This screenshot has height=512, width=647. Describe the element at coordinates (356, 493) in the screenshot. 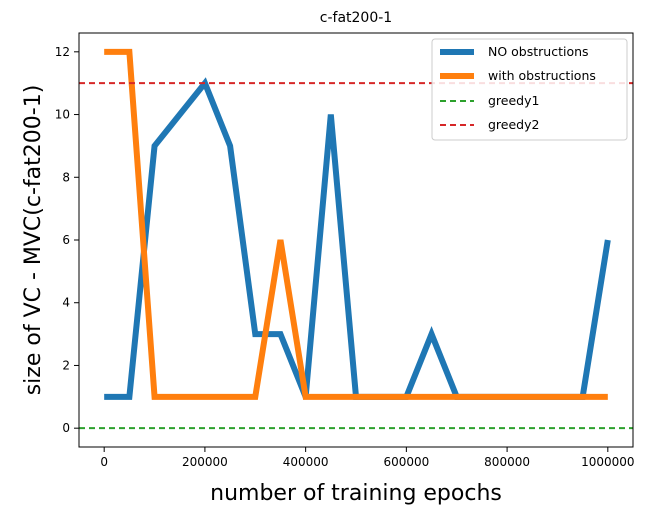

I see `x-axis-label: number of training epochs` at that location.